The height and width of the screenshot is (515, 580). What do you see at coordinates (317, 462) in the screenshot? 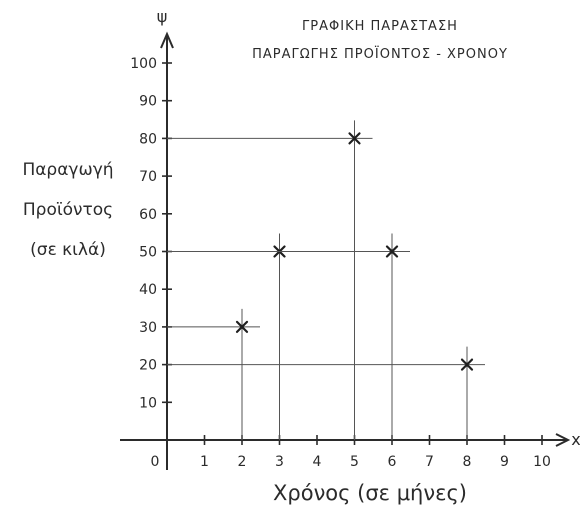
I see `x-tick-label: 4` at bounding box center [317, 462].